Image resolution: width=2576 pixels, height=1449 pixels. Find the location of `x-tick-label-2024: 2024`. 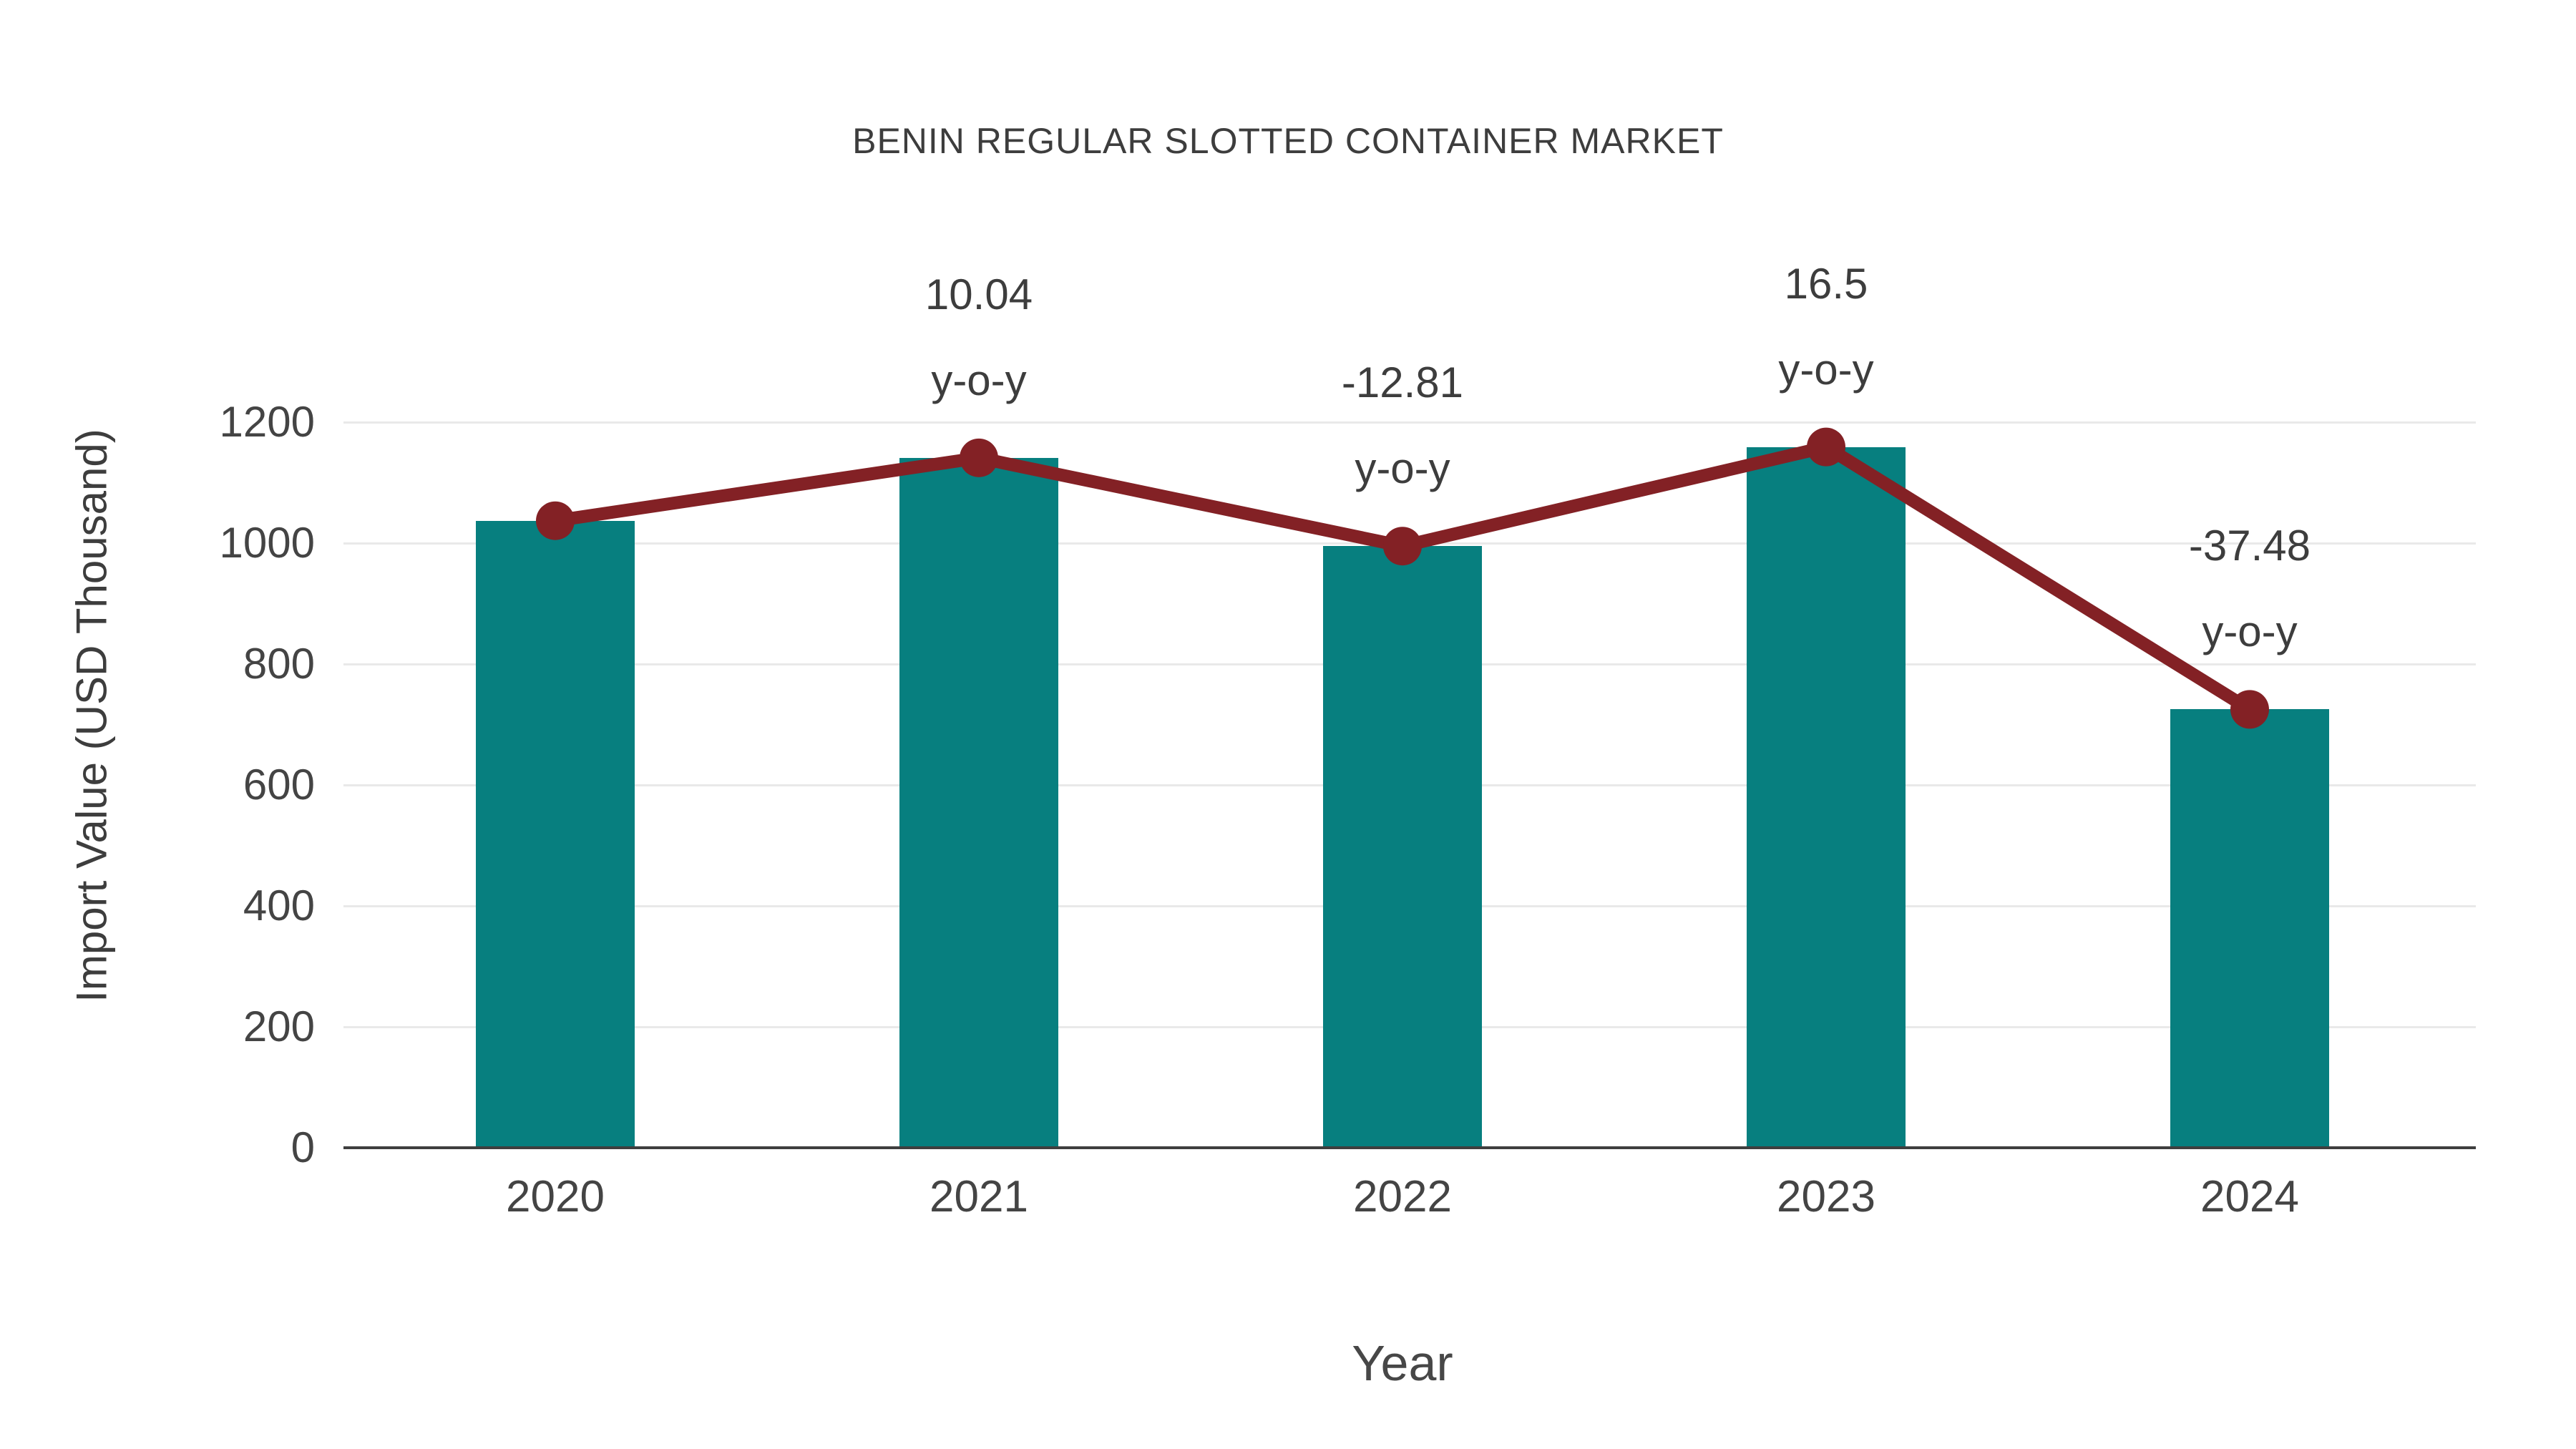

x-tick-label-2024: 2024 is located at coordinates (2249, 1196).